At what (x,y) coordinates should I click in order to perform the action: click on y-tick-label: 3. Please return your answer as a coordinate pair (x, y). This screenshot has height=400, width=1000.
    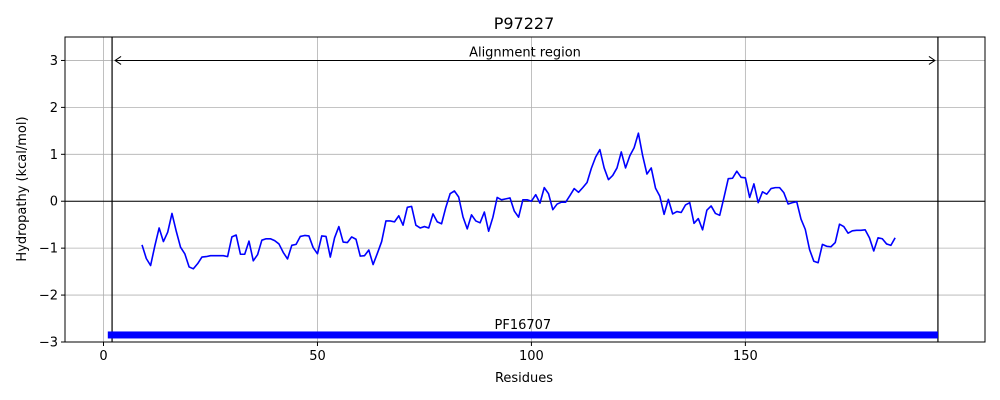
    Looking at the image, I should click on (54, 61).